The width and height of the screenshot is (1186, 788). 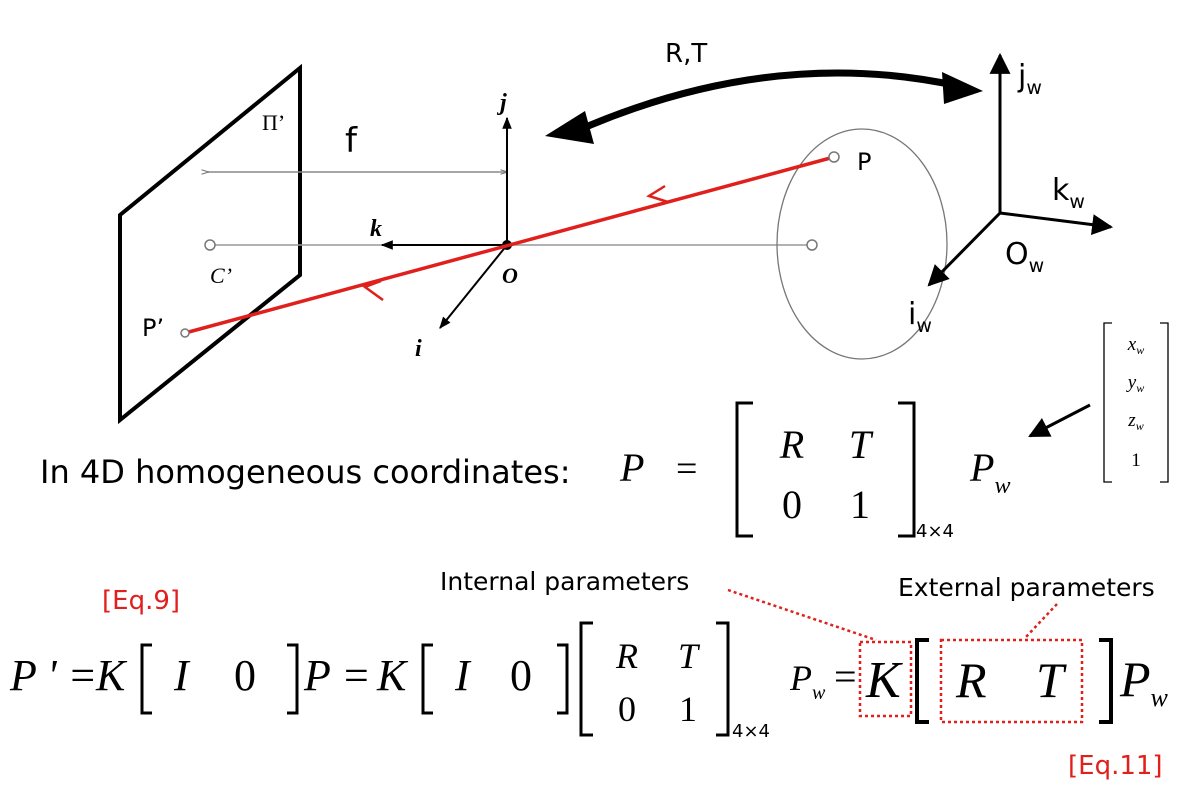 I want to click on world-j-sub: w, so click(x=1034, y=88).